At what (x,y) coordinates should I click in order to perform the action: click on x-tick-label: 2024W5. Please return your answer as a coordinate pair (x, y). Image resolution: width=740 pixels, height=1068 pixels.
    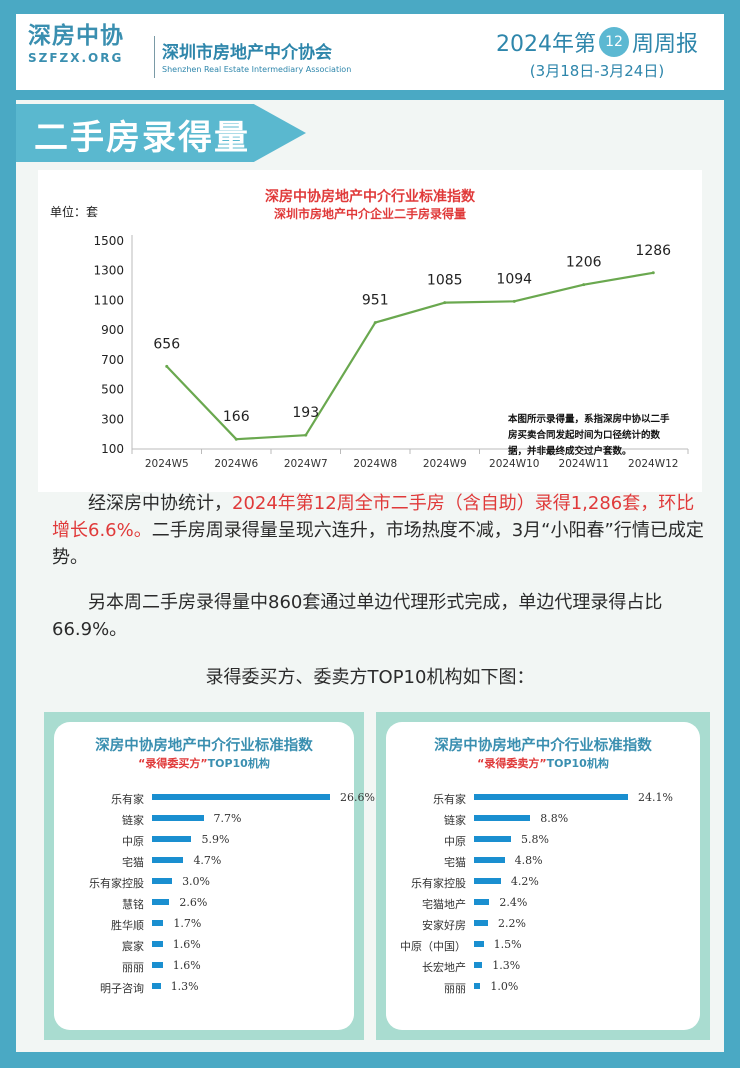
    Looking at the image, I should click on (167, 464).